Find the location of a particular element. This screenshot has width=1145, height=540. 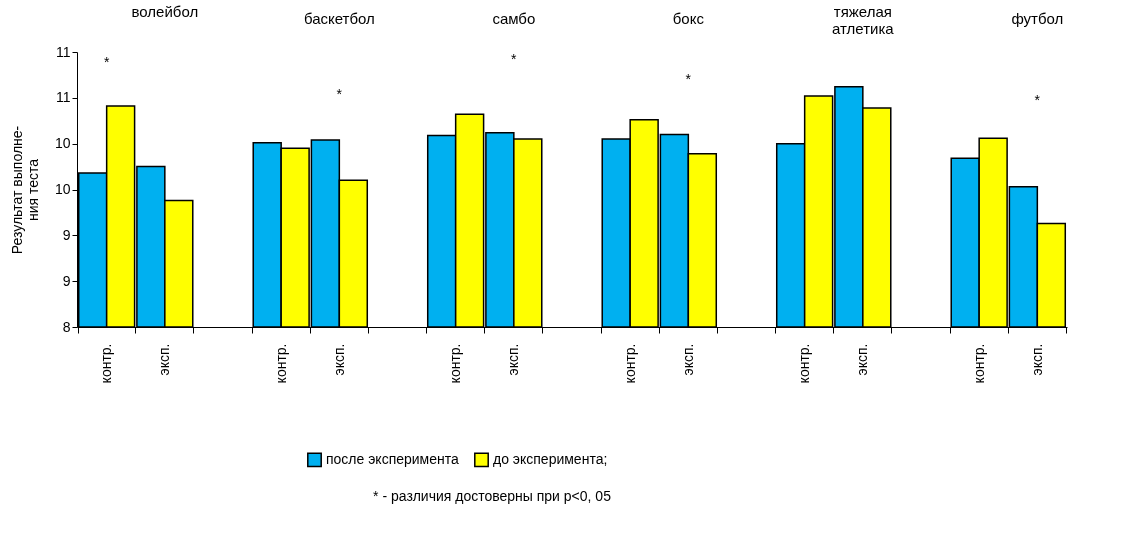

text: * - различия достоверны при p<0, 05 is located at coordinates (492, 496).